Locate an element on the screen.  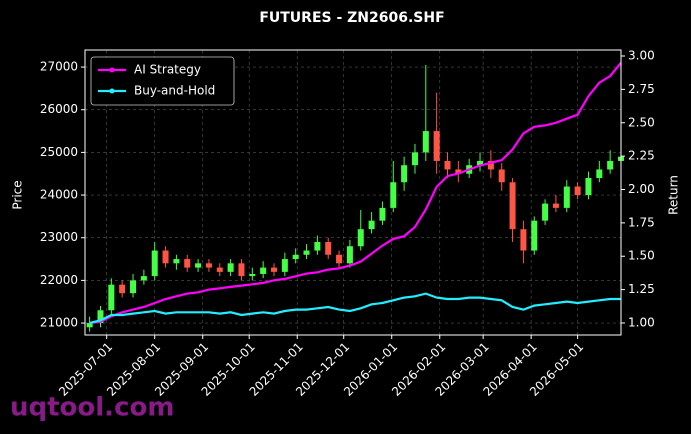
y2-tick-label: 1.25 is located at coordinates (641, 289).